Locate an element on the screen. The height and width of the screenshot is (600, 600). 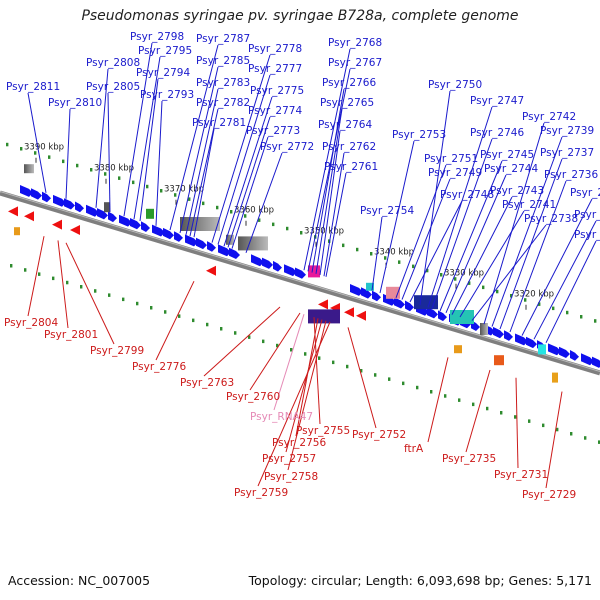
gene-label-forward: Psyr_2781 is located at coordinates (219, 123).